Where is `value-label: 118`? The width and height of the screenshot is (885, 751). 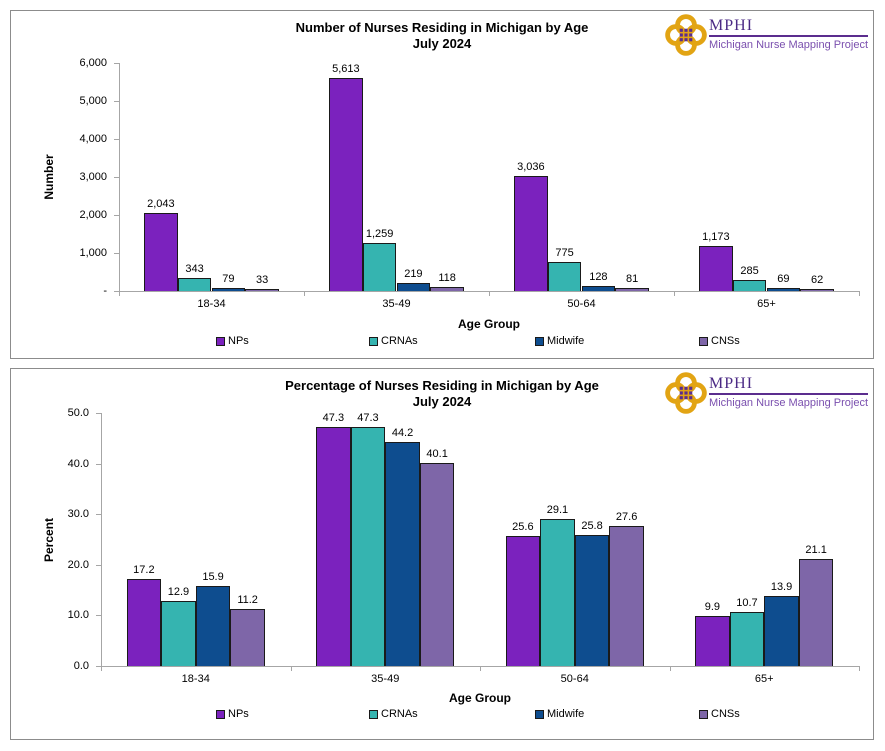 value-label: 118 is located at coordinates (447, 278).